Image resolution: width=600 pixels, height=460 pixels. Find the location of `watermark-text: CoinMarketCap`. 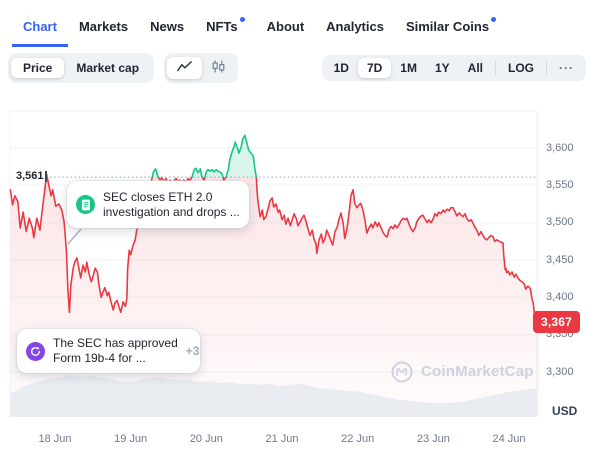

watermark-text: CoinMarketCap is located at coordinates (477, 371).